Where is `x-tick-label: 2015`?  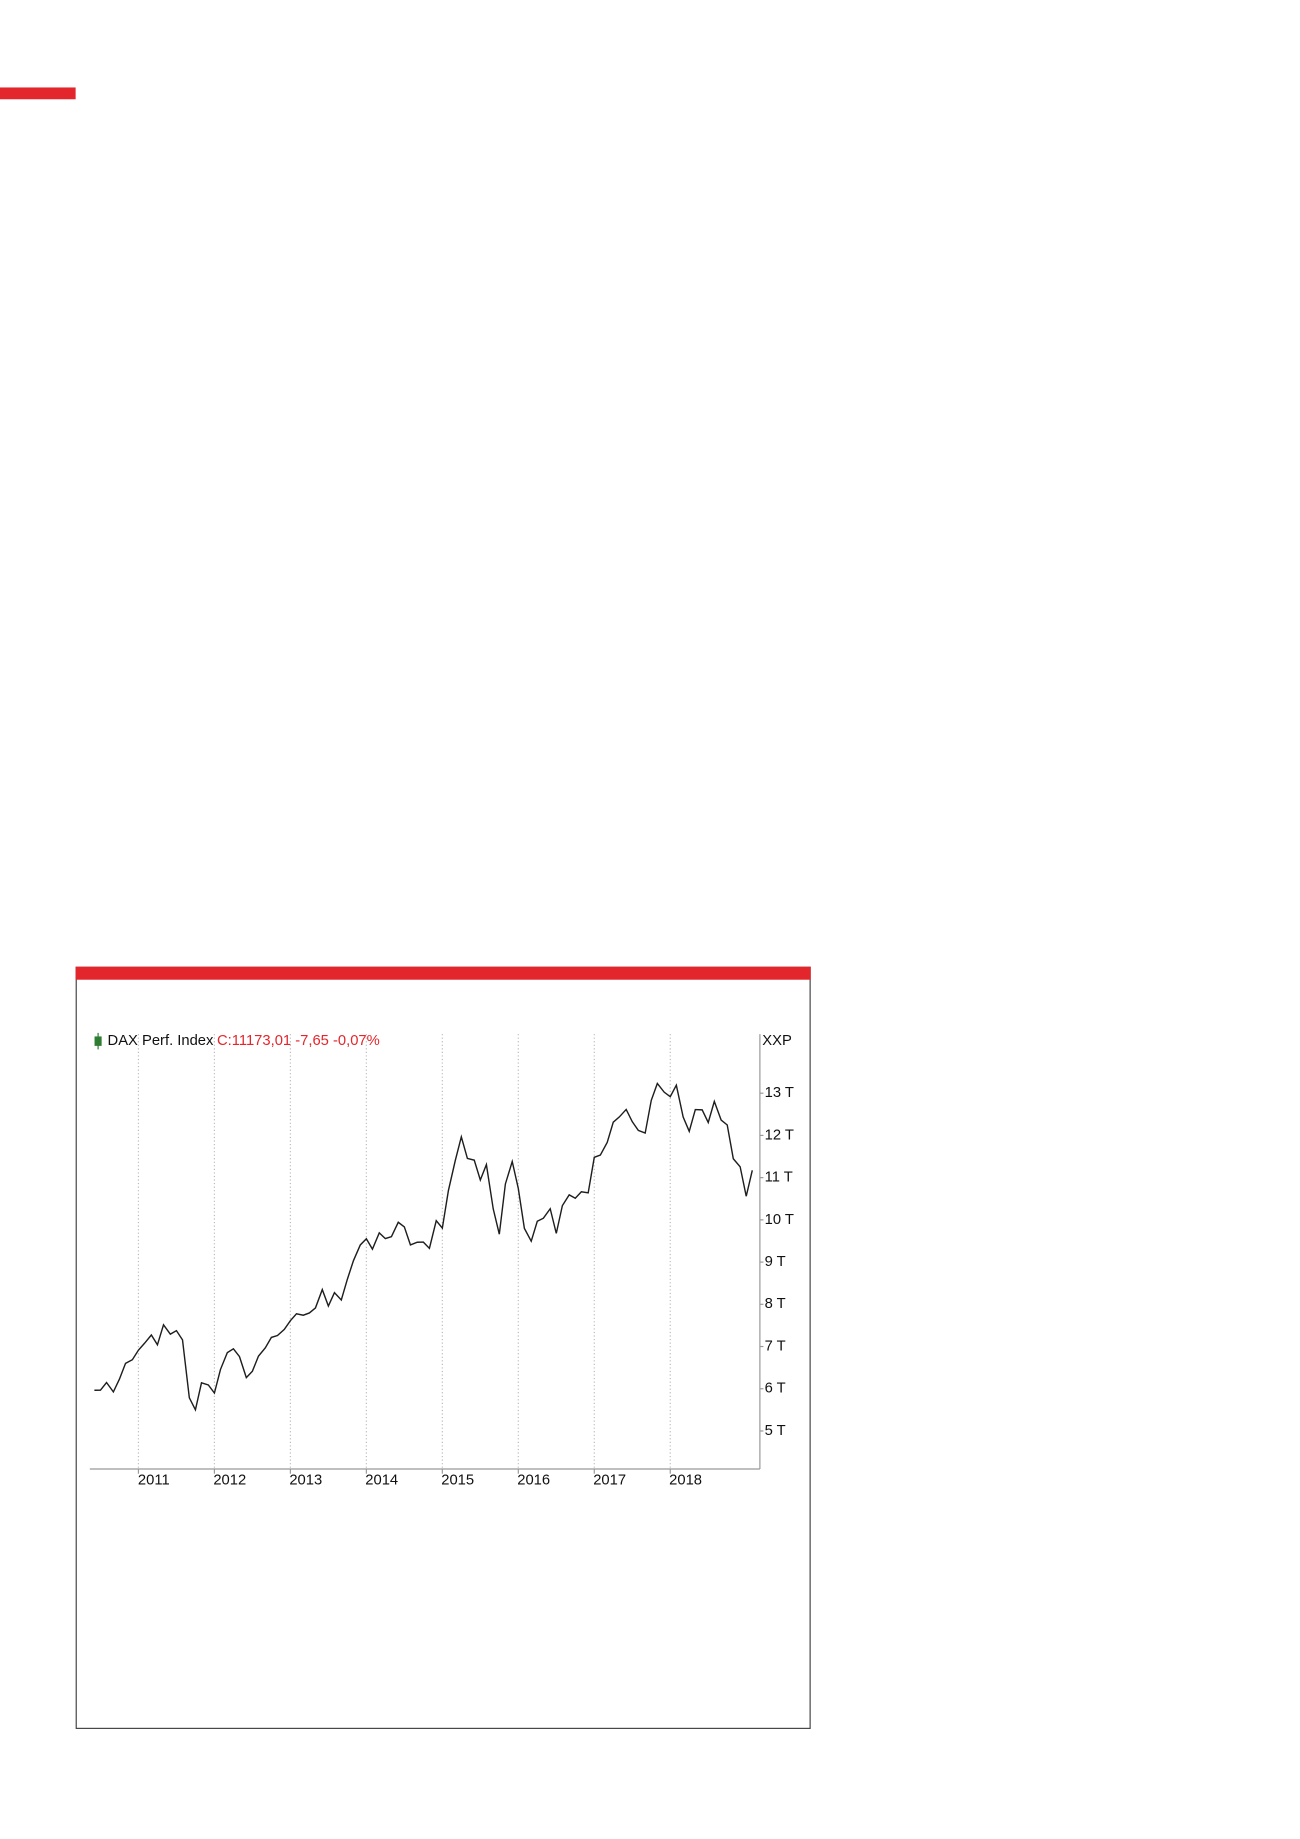
x-tick-label: 2015 is located at coordinates (457, 1481).